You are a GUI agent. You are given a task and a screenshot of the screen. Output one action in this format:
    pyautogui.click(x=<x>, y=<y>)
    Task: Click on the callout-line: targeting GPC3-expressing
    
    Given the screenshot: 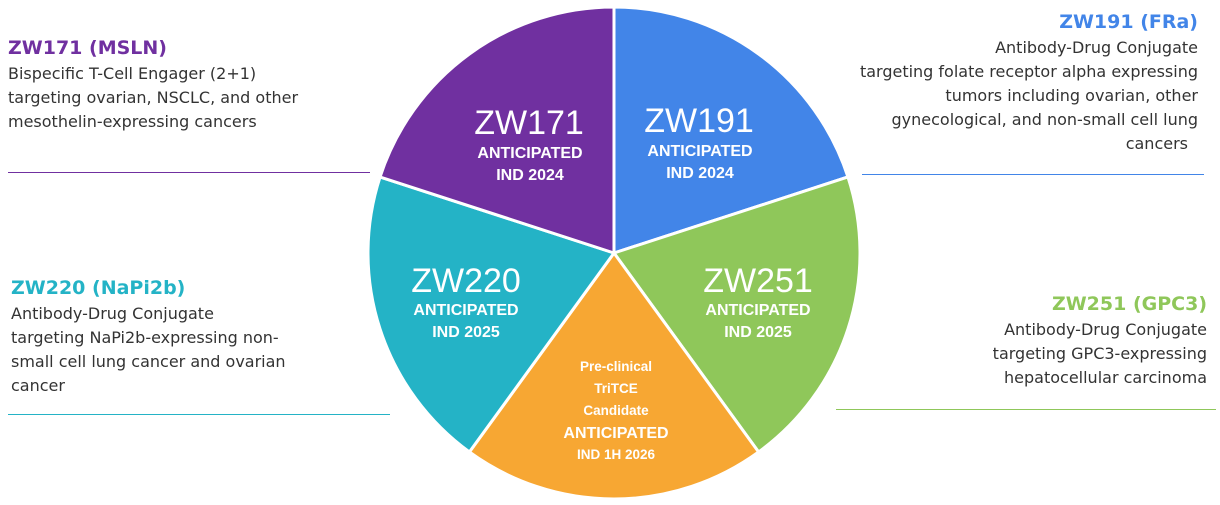 What is the action you would take?
    pyautogui.click(x=1099, y=353)
    